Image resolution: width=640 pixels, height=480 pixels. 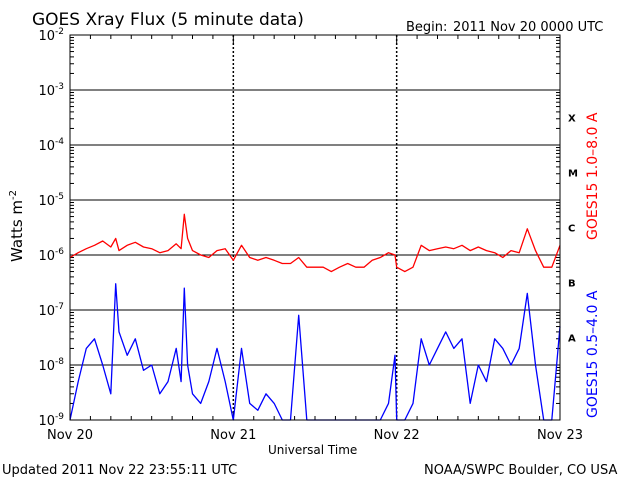 What do you see at coordinates (51, 90) in the screenshot?
I see `y-tick-label: 10⁻³` at bounding box center [51, 90].